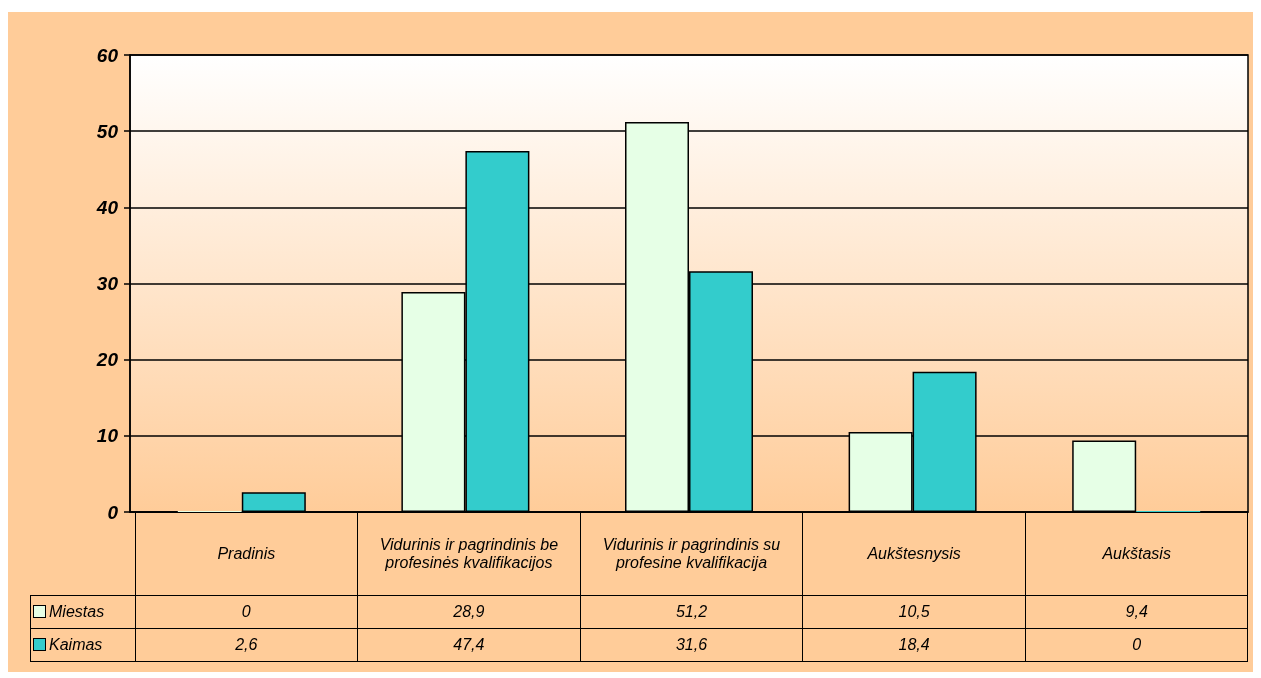 The width and height of the screenshot is (1261, 678). Describe the element at coordinates (113, 512) in the screenshot. I see `y-tick-label: 0` at that location.